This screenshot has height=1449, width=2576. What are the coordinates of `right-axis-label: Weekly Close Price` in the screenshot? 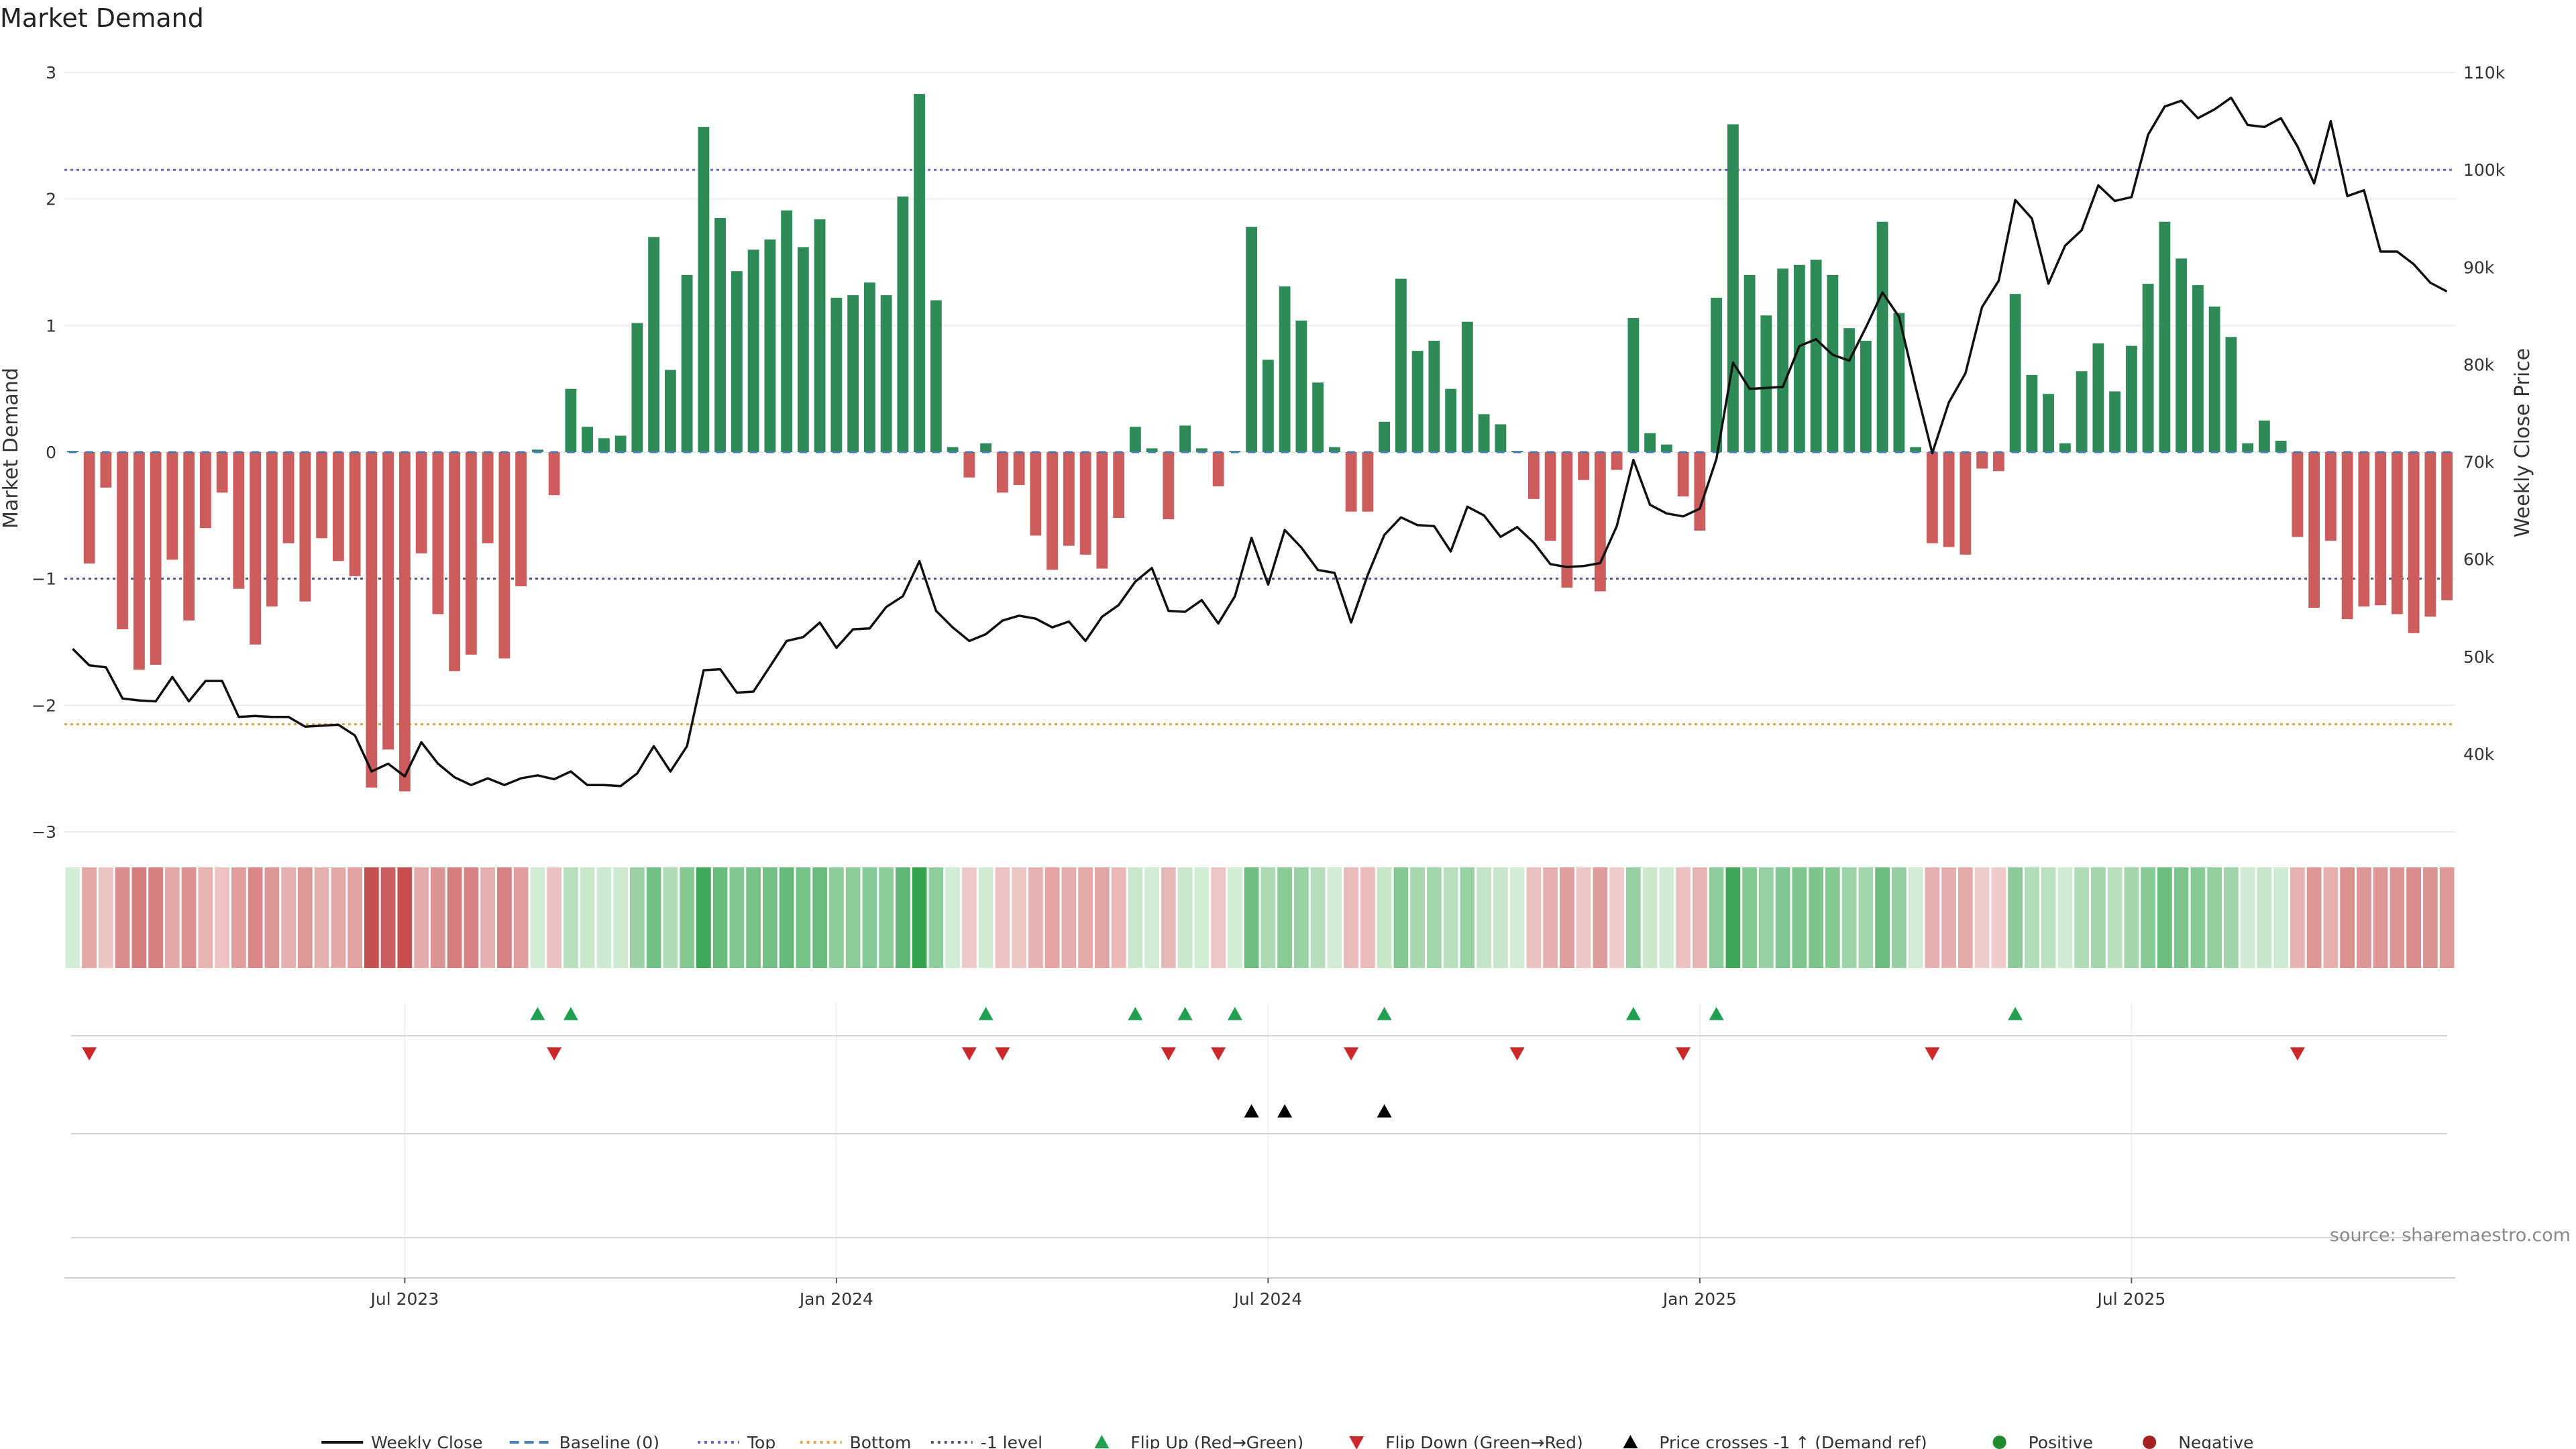 It's located at (2522, 442).